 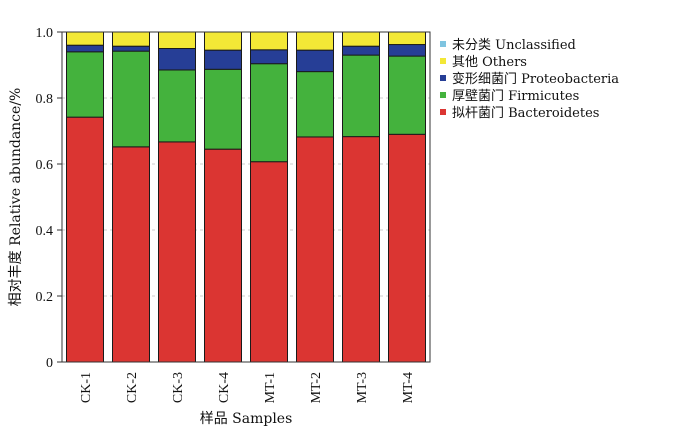 I want to click on y-axis-title: 相对丰度 Relative abundance/%, so click(x=16, y=197).